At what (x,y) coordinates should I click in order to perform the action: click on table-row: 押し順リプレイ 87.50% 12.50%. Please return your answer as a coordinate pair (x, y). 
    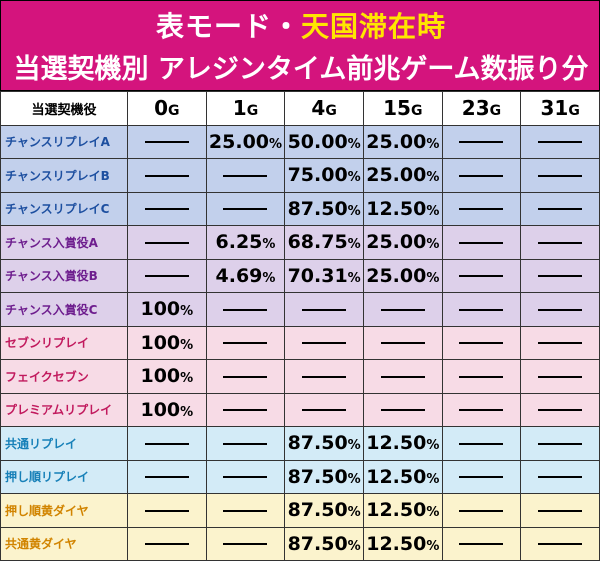
    Looking at the image, I should click on (300, 476).